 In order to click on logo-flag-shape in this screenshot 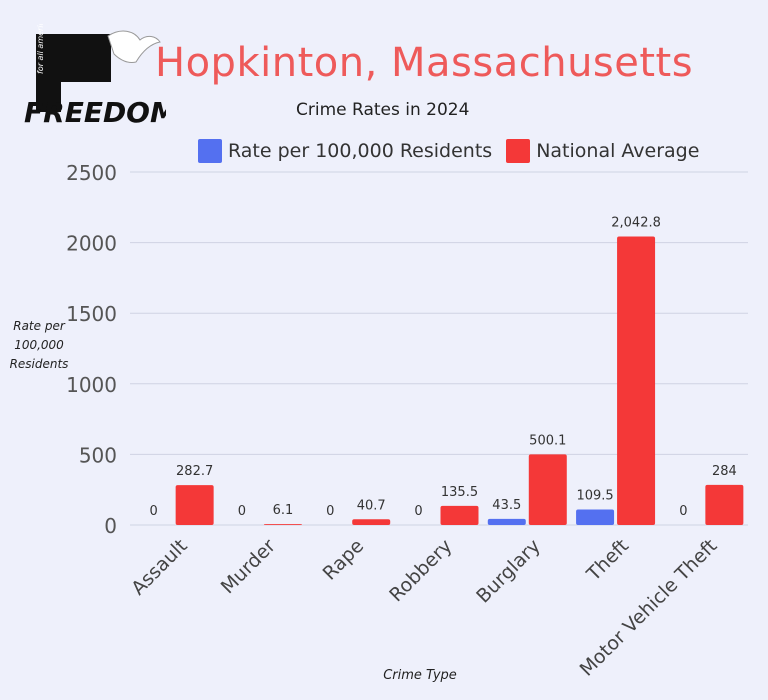, I will do `click(73, 73)`.